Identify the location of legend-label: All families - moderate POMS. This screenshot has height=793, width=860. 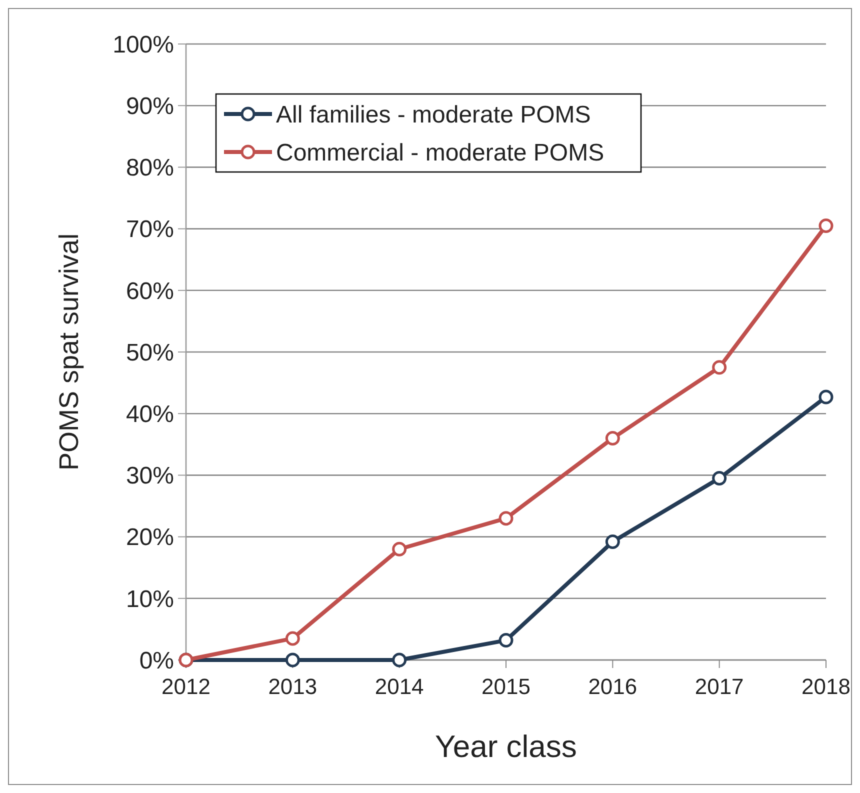
(433, 114).